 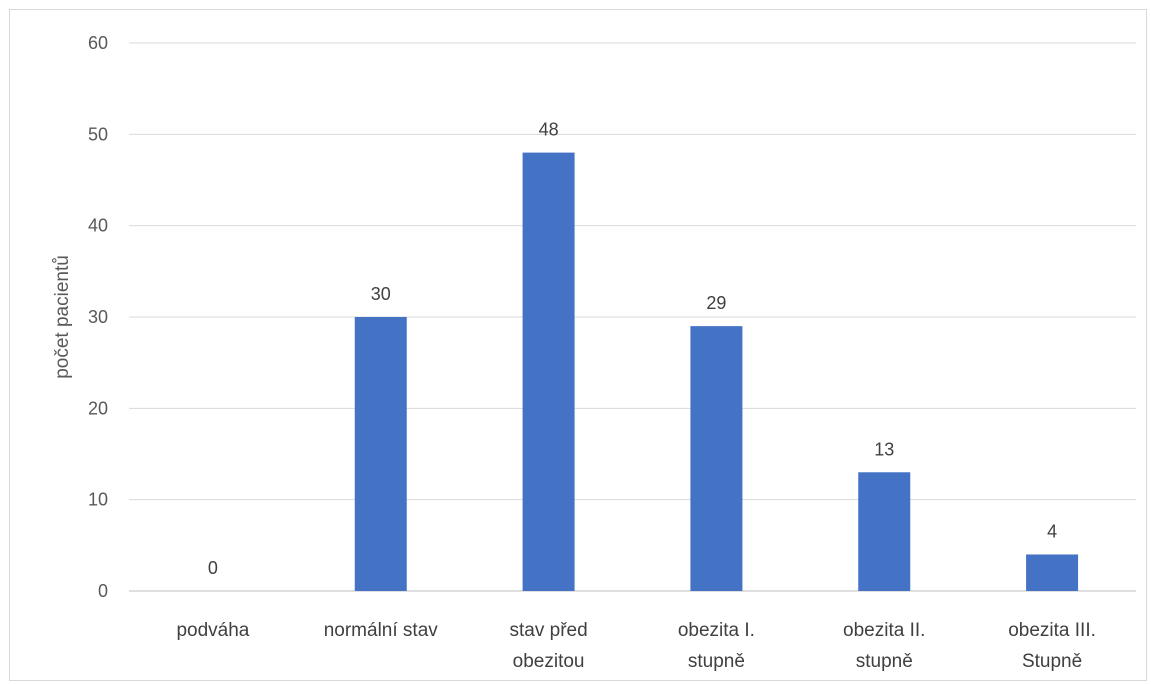 What do you see at coordinates (716, 630) in the screenshot?
I see `category-label-line: obezita I.` at bounding box center [716, 630].